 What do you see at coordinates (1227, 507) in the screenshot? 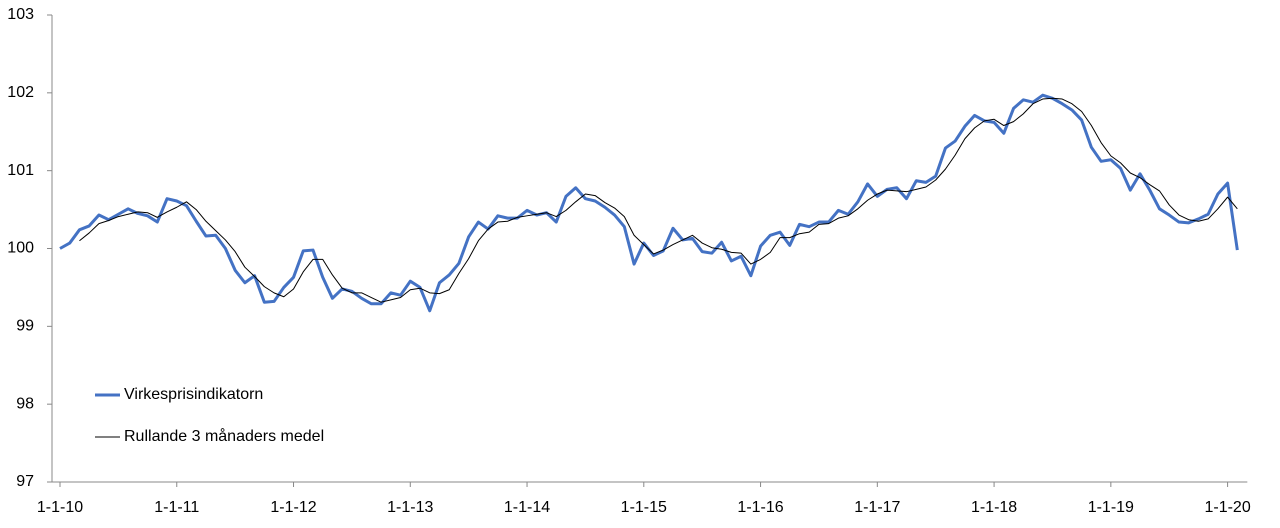
I see `x-tick-label: 1-1-20` at bounding box center [1227, 507].